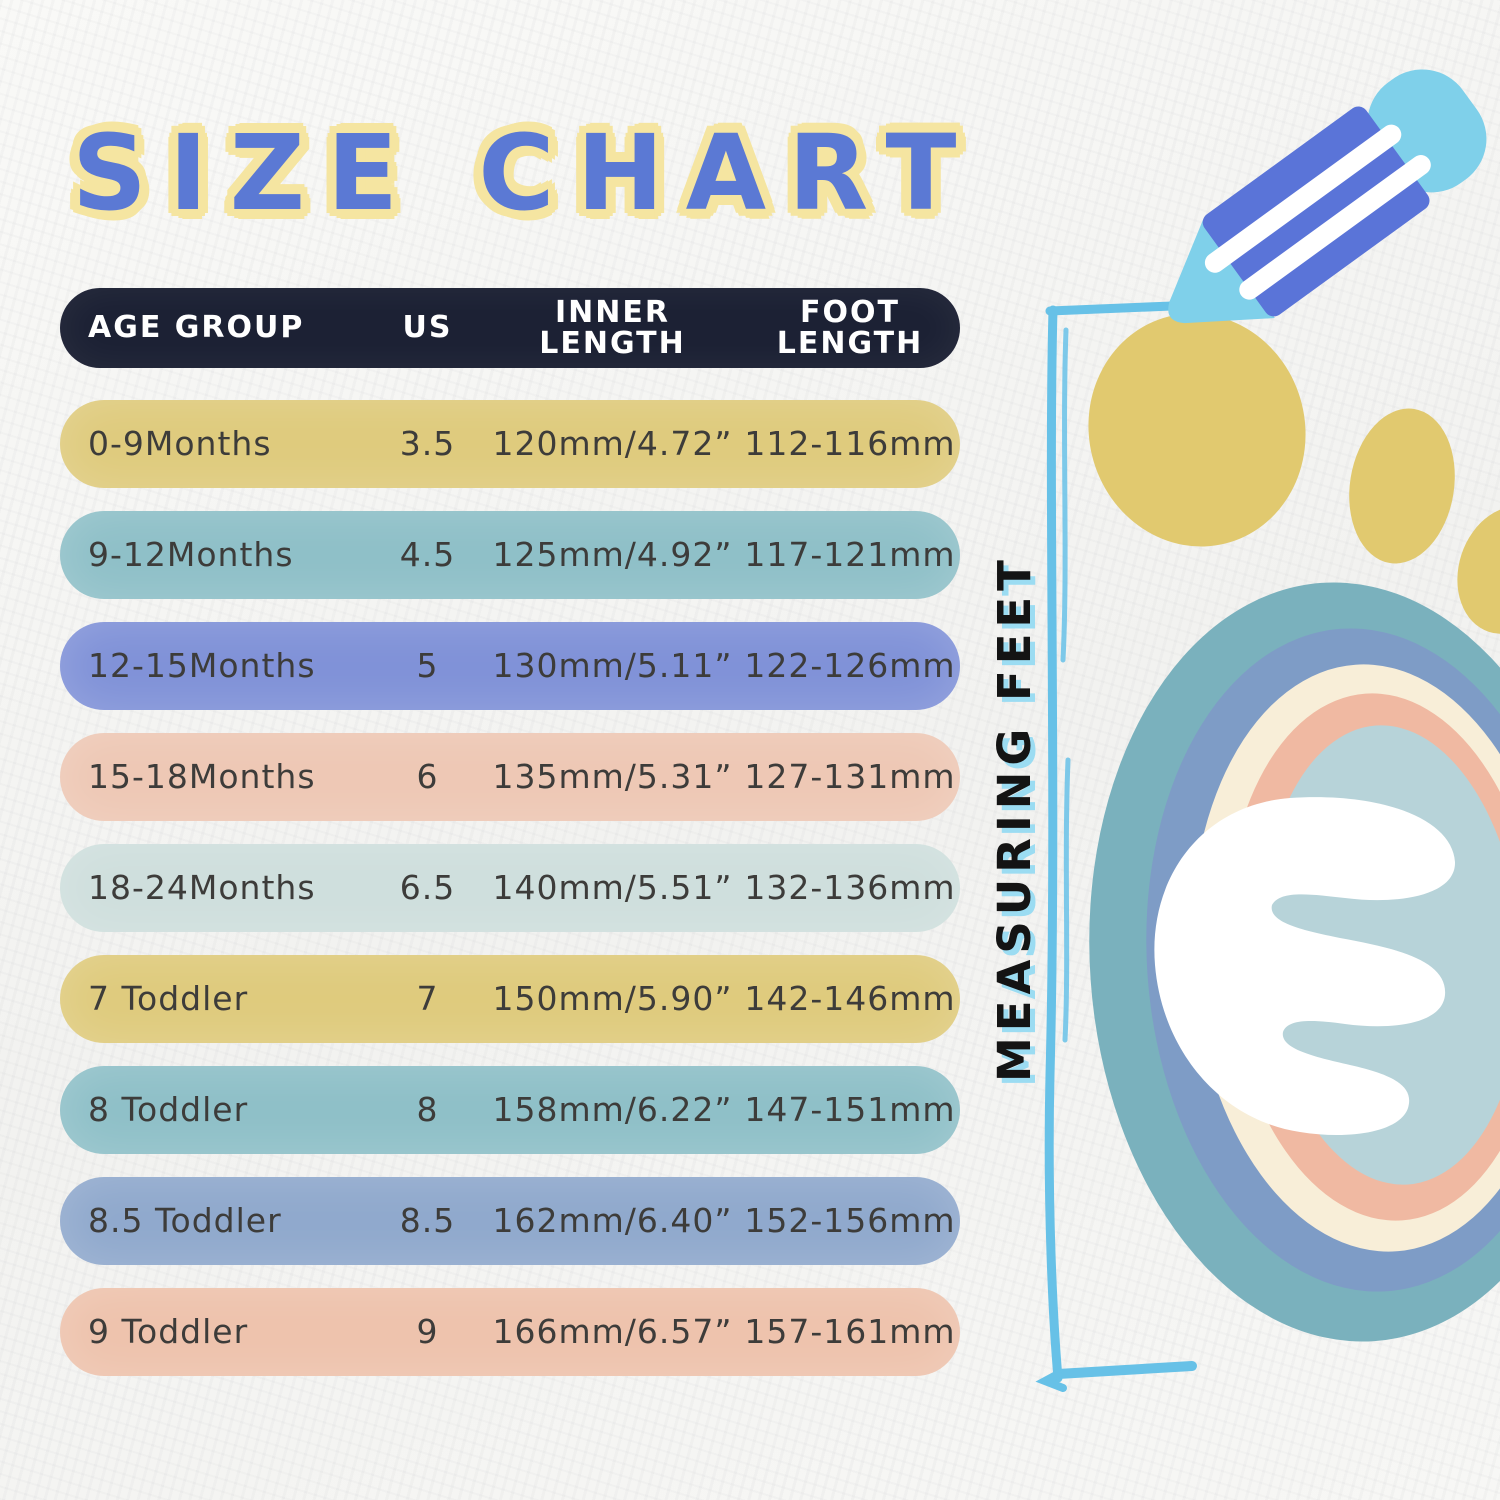 The image size is (1500, 1500). Describe the element at coordinates (612, 327) in the screenshot. I see `header-inner-length: INNER LENGTH` at that location.